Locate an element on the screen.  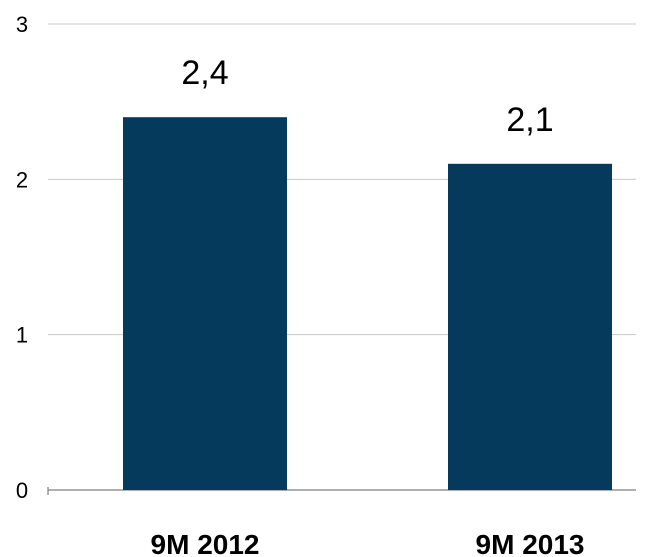
x-tick-label-2: 9M 2013 is located at coordinates (530, 543).